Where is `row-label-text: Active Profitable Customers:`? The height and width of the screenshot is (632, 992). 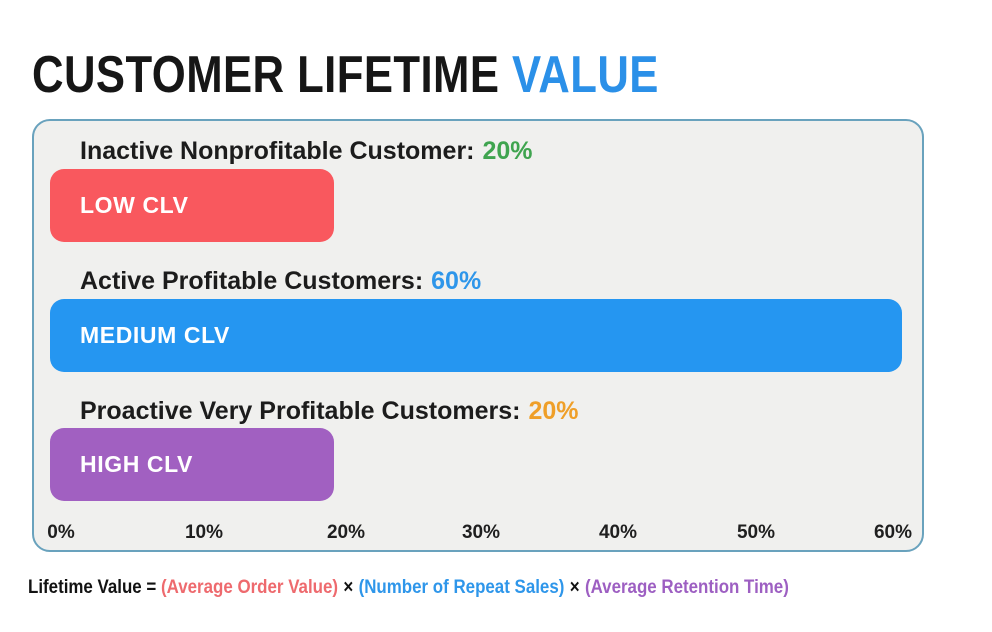 row-label-text: Active Profitable Customers: is located at coordinates (252, 281).